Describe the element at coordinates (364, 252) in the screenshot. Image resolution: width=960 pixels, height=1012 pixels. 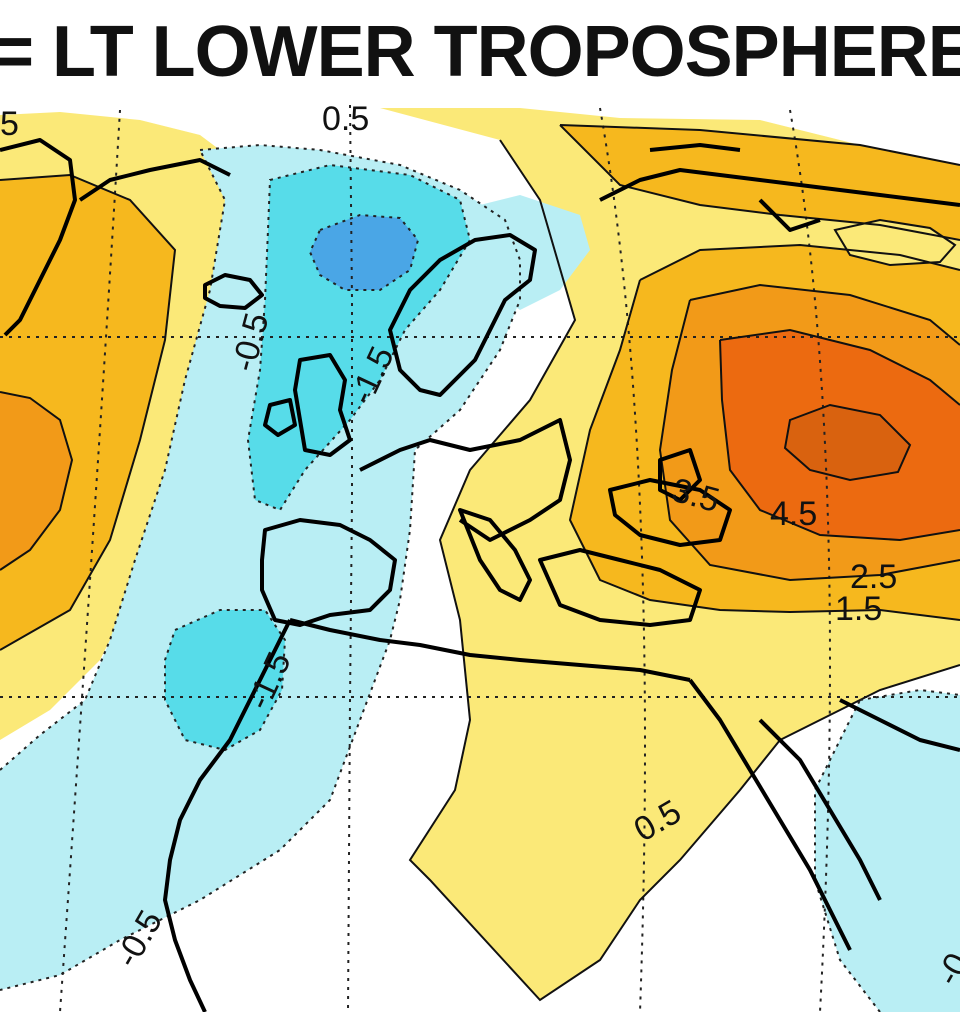
I see `cold-core-north-atlantic` at that location.